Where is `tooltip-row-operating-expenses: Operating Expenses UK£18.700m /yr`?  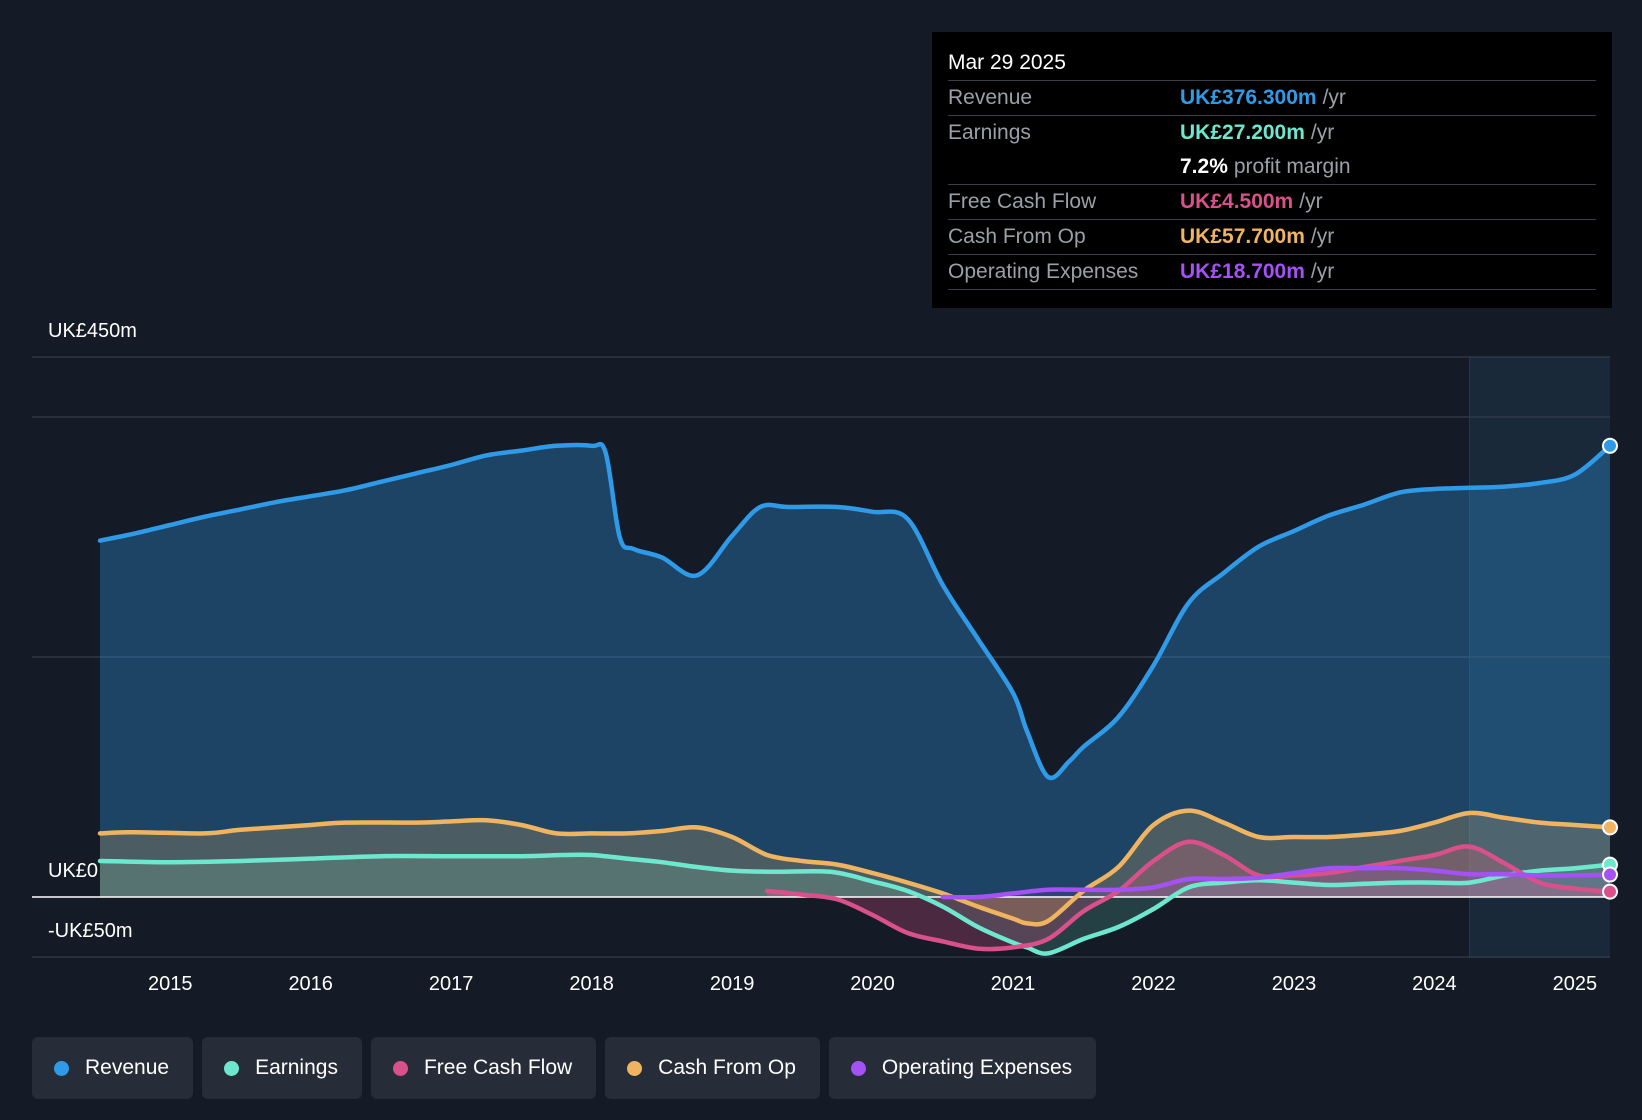 tooltip-row-operating-expenses: Operating Expenses UK£18.700m /yr is located at coordinates (1272, 272).